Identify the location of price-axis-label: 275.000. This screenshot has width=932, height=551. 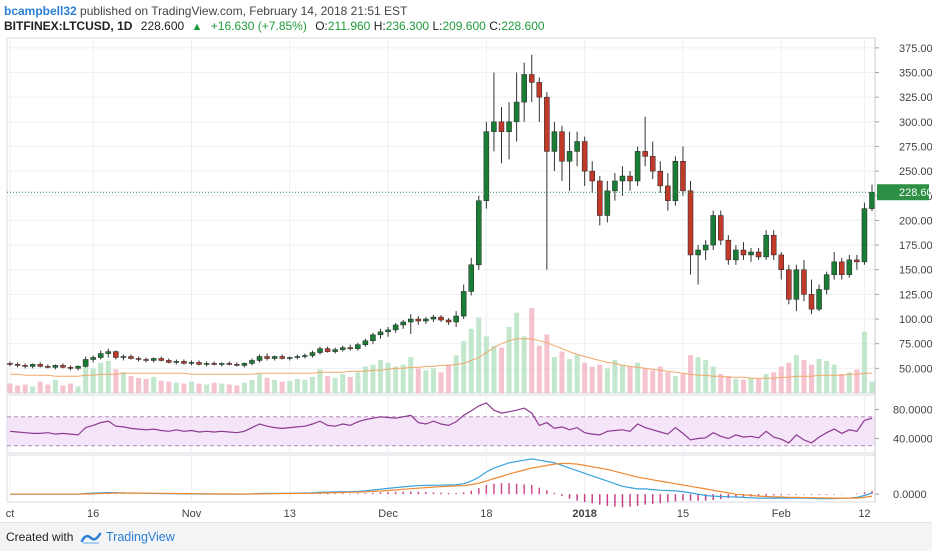
(915, 147).